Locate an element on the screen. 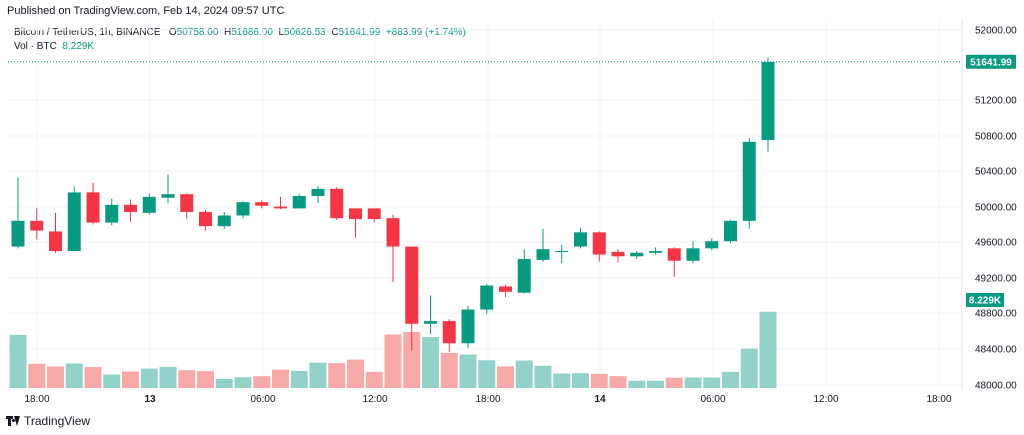  open-value: 50758.00 is located at coordinates (197, 32).